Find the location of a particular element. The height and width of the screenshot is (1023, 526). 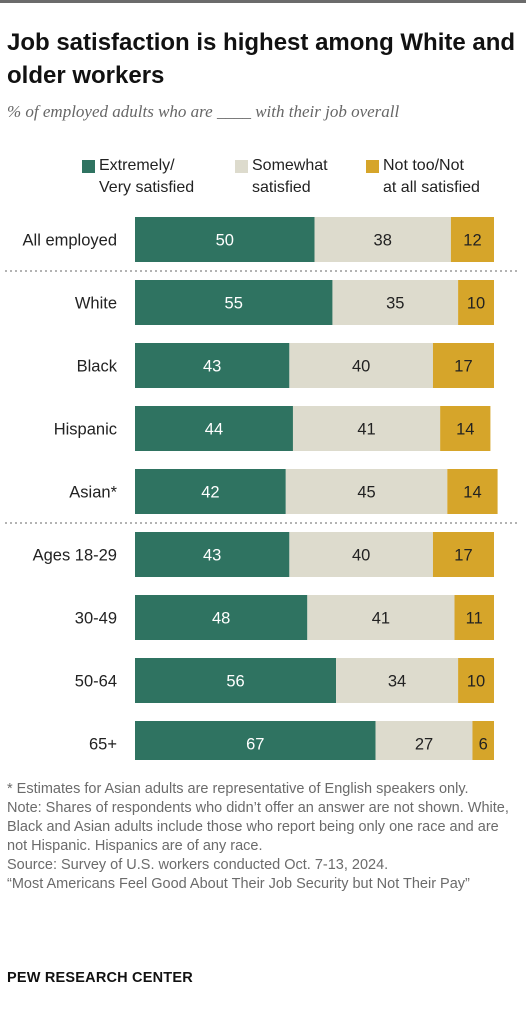

data-label: 56 is located at coordinates (235, 682).